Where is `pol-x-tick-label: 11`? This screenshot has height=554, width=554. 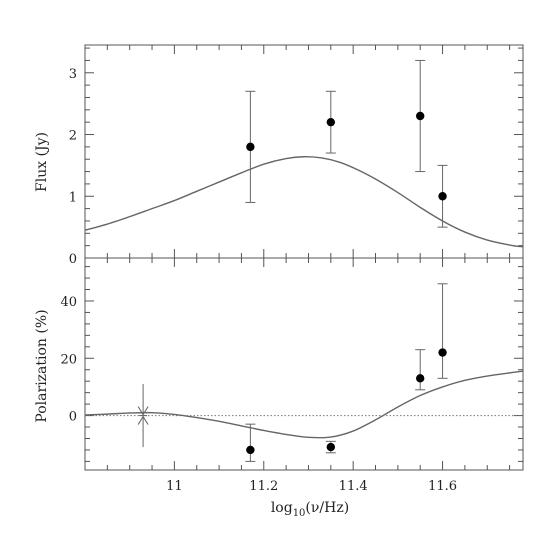
pol-x-tick-label: 11 is located at coordinates (174, 486).